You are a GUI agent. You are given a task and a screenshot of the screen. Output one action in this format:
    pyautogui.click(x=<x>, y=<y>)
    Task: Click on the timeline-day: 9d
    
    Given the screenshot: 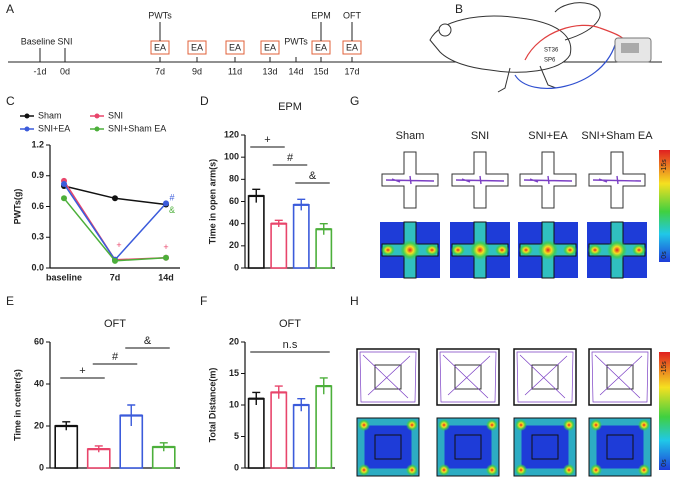 What is the action you would take?
    pyautogui.click(x=197, y=71)
    